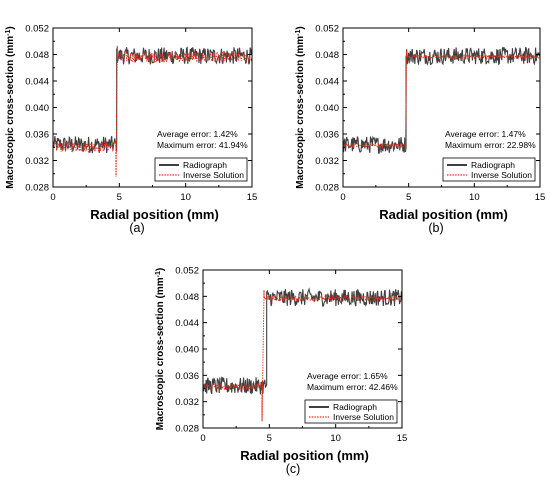 This screenshot has height=485, width=550. I want to click on error-annotation: Average error: 1.47%, so click(485, 134).